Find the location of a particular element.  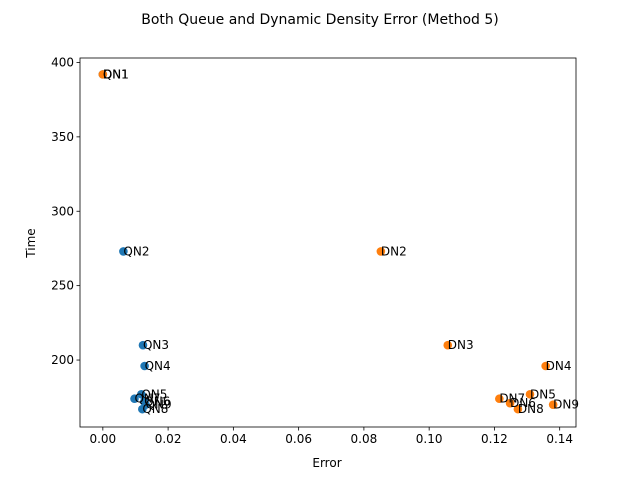

y-axis-label: Time is located at coordinates (31, 243).